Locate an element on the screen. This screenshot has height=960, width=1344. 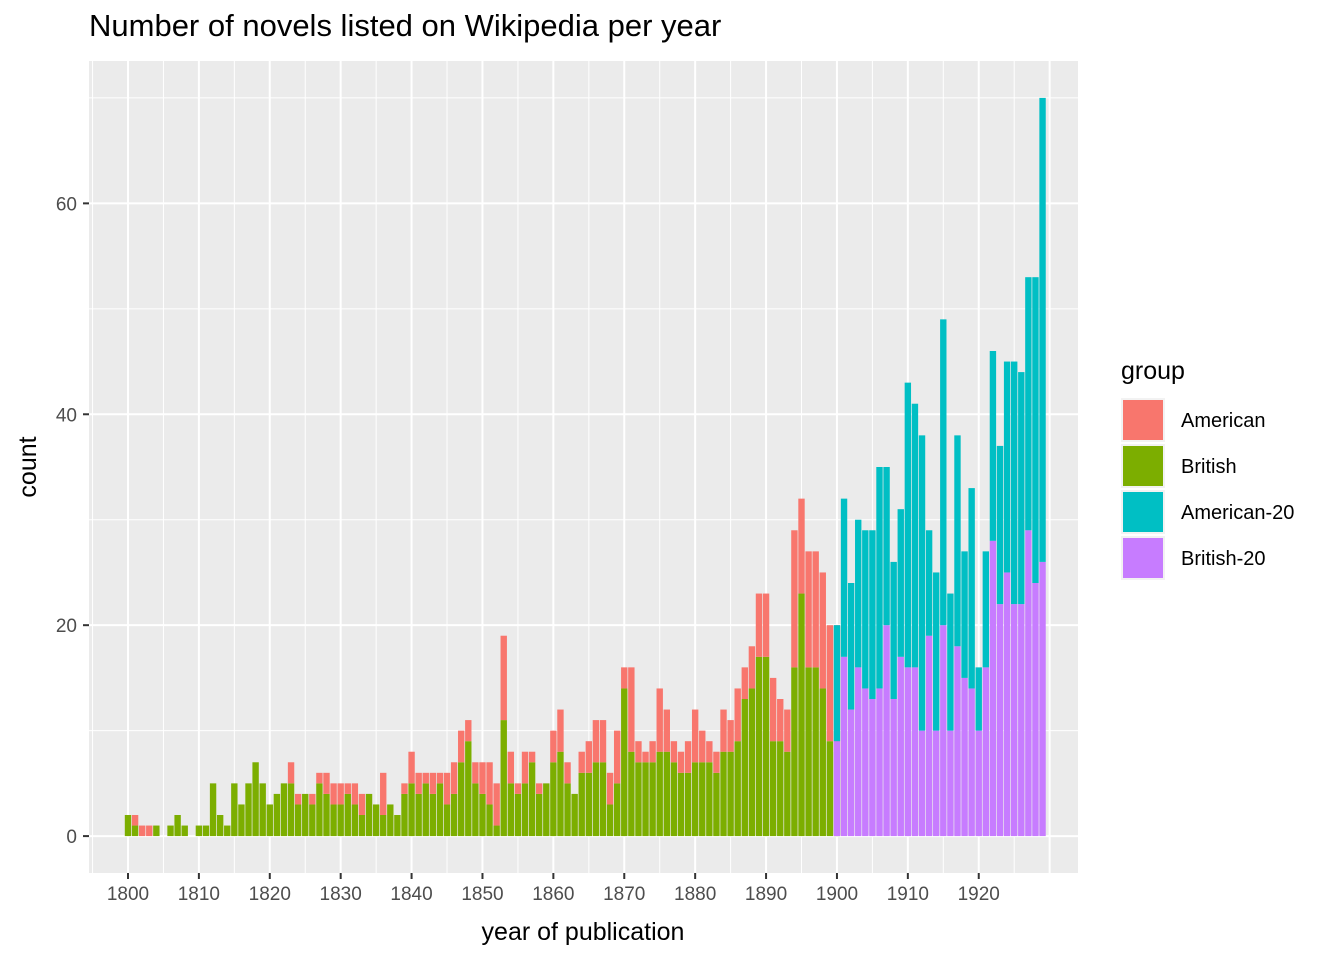
bar-british-20-1909 is located at coordinates (900, 746).